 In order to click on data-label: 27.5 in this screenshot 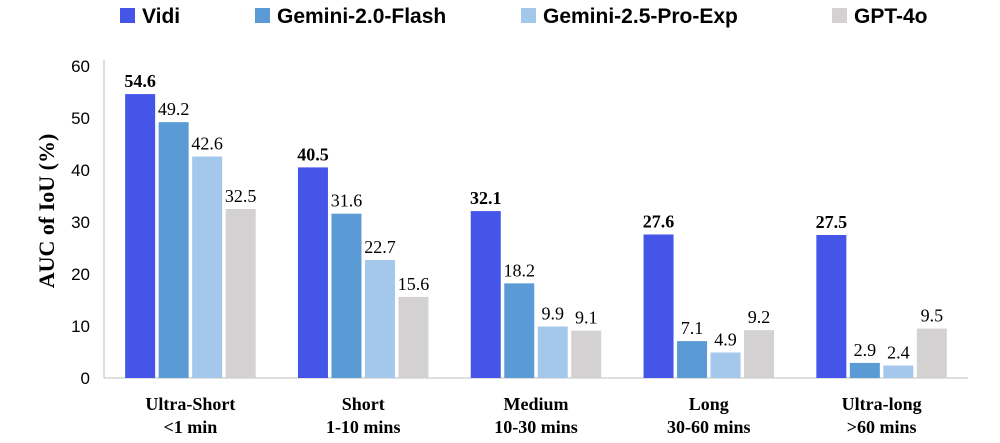, I will do `click(832, 222)`.